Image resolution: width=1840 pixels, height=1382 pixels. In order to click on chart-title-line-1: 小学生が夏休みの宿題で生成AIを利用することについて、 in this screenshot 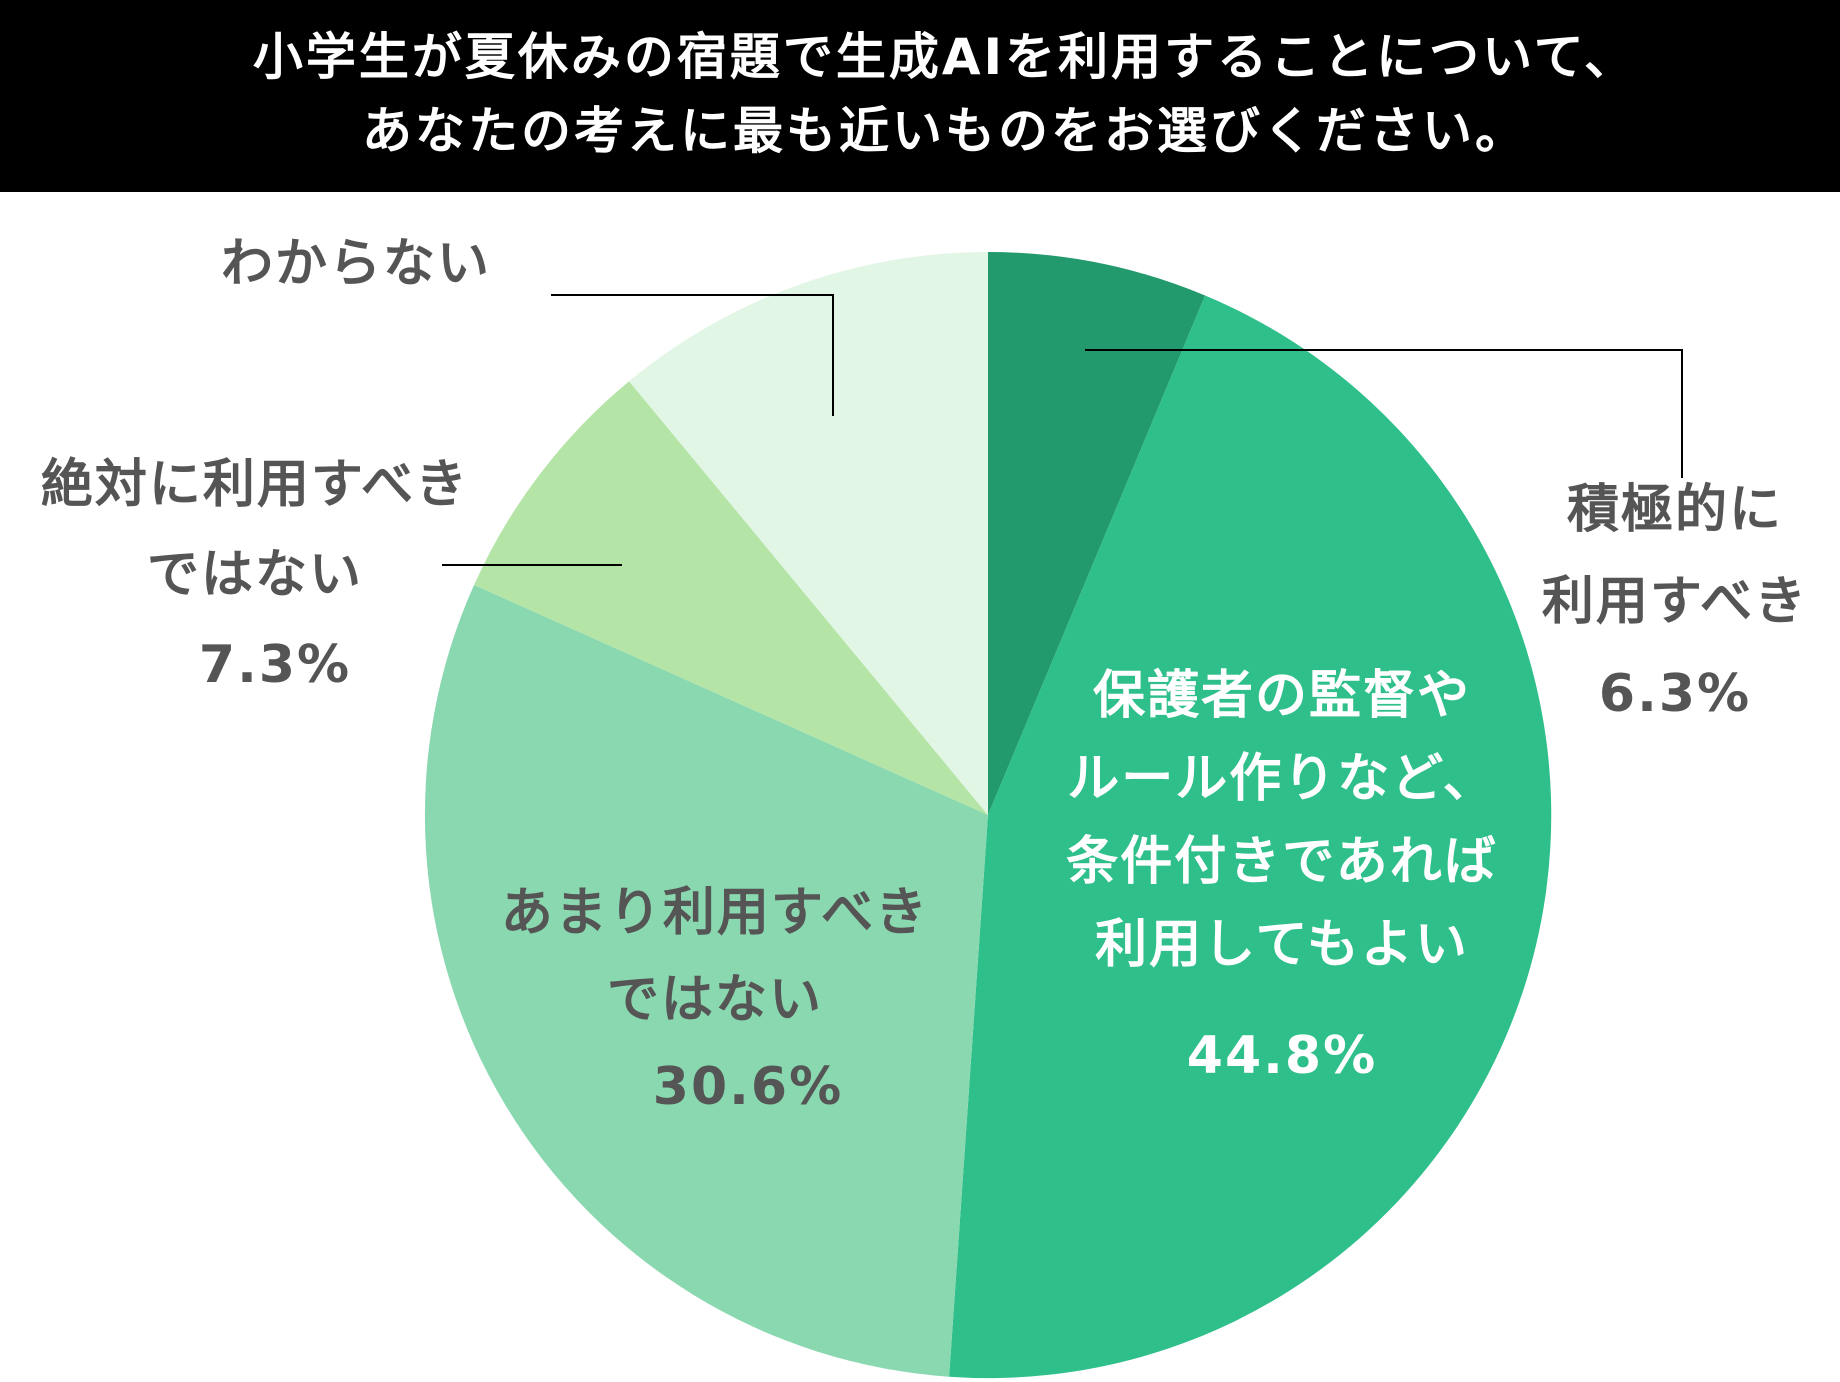, I will do `click(945, 57)`.